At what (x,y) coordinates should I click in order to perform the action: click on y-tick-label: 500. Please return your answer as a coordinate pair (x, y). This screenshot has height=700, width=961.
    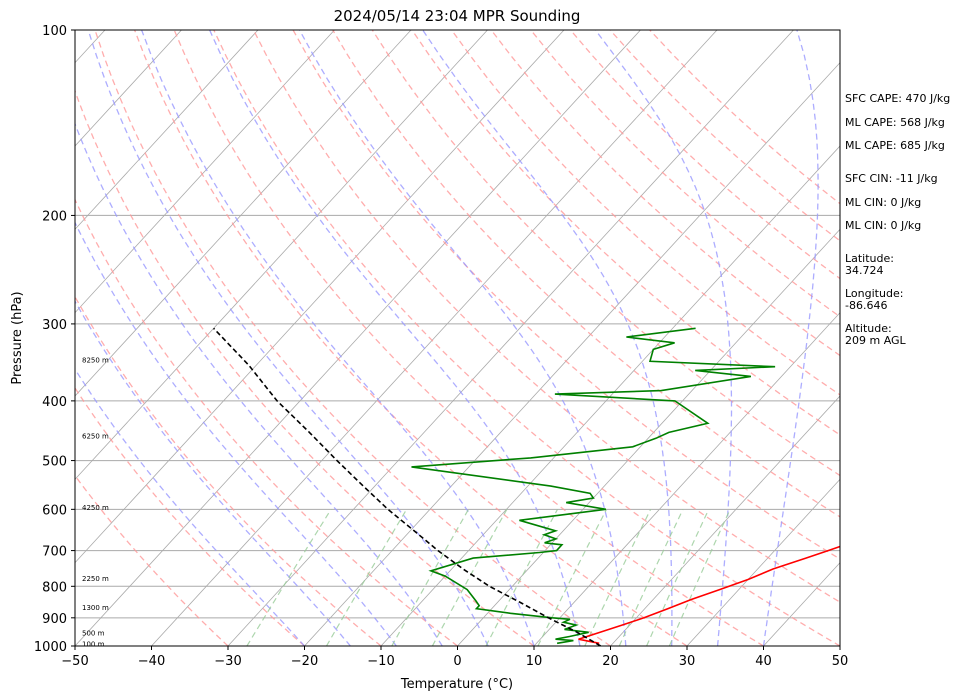
    Looking at the image, I should click on (54, 462).